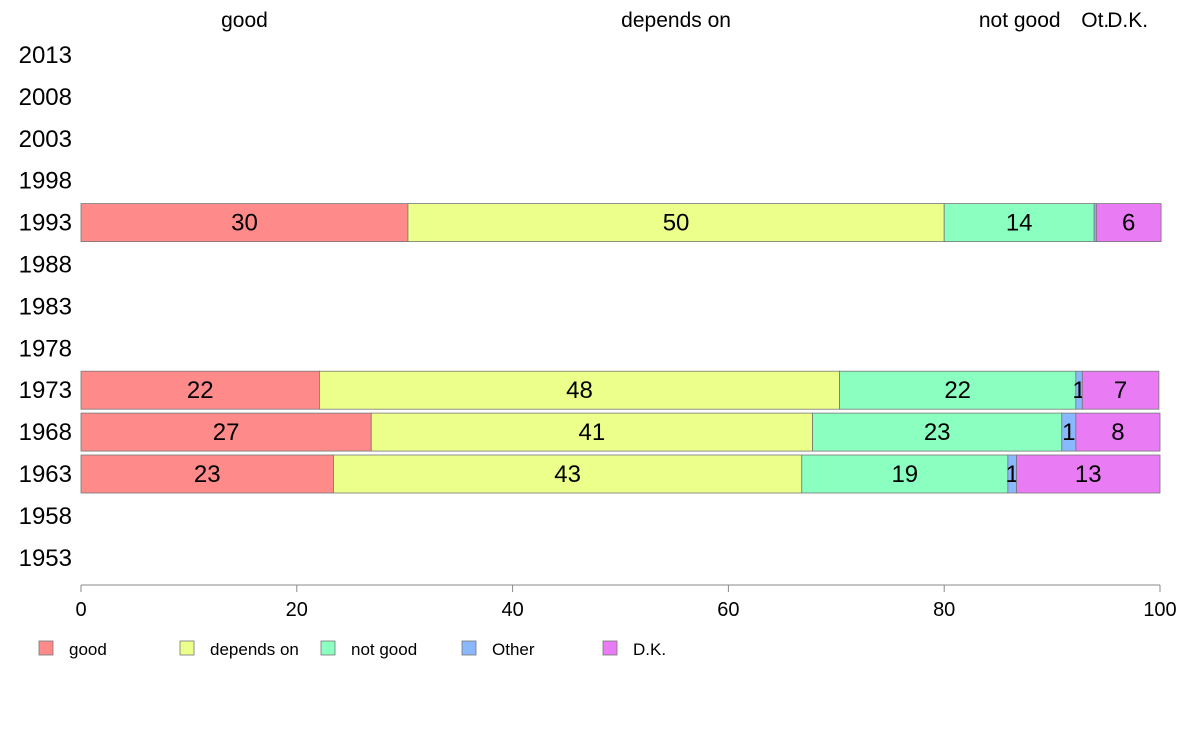  I want to click on x-tick-label-40: 40, so click(512, 610).